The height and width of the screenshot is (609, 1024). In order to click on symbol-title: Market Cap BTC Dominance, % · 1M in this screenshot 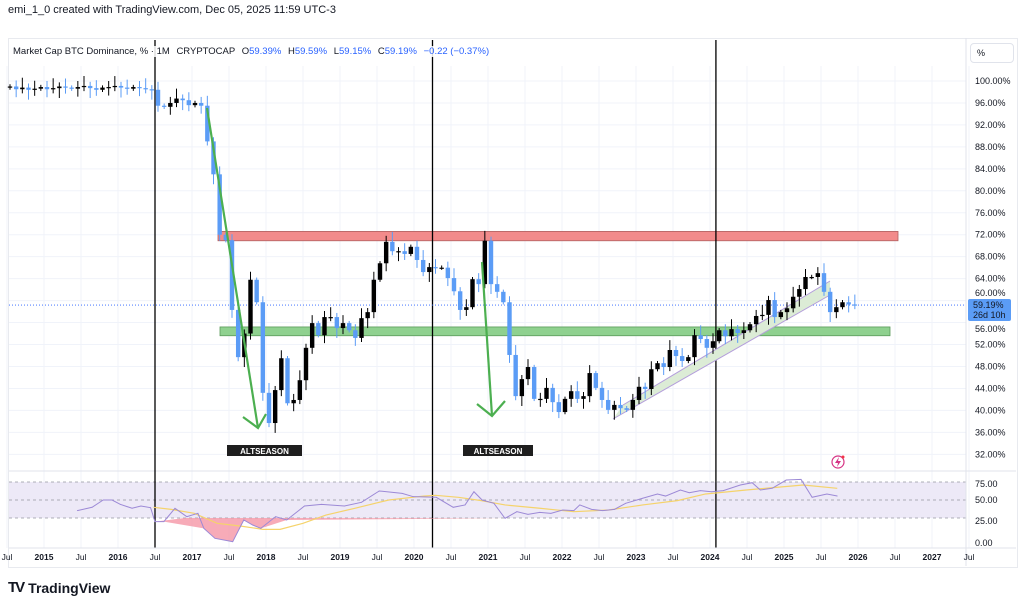, I will do `click(91, 51)`.